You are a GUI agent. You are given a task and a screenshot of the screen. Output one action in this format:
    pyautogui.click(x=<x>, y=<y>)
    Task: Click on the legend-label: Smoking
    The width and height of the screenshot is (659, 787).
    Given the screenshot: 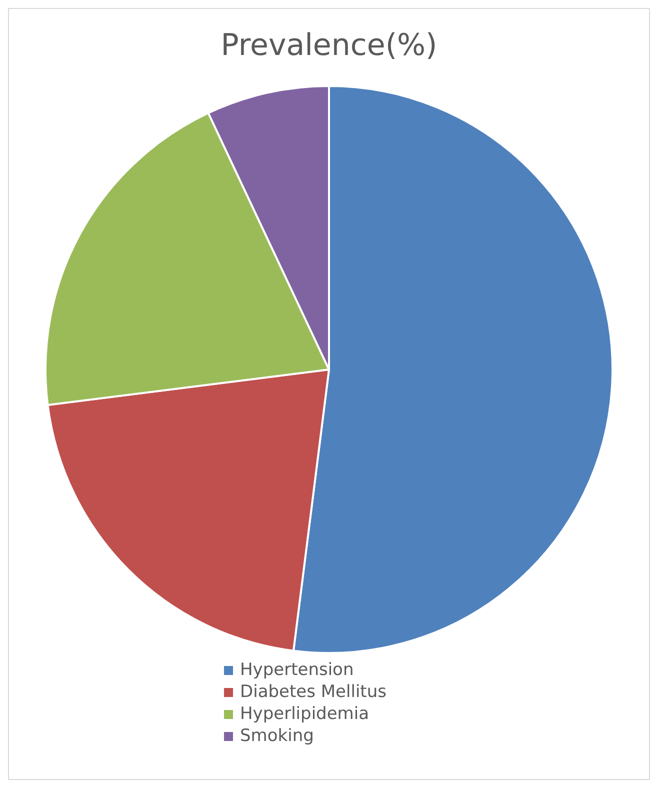 What is the action you would take?
    pyautogui.click(x=277, y=736)
    